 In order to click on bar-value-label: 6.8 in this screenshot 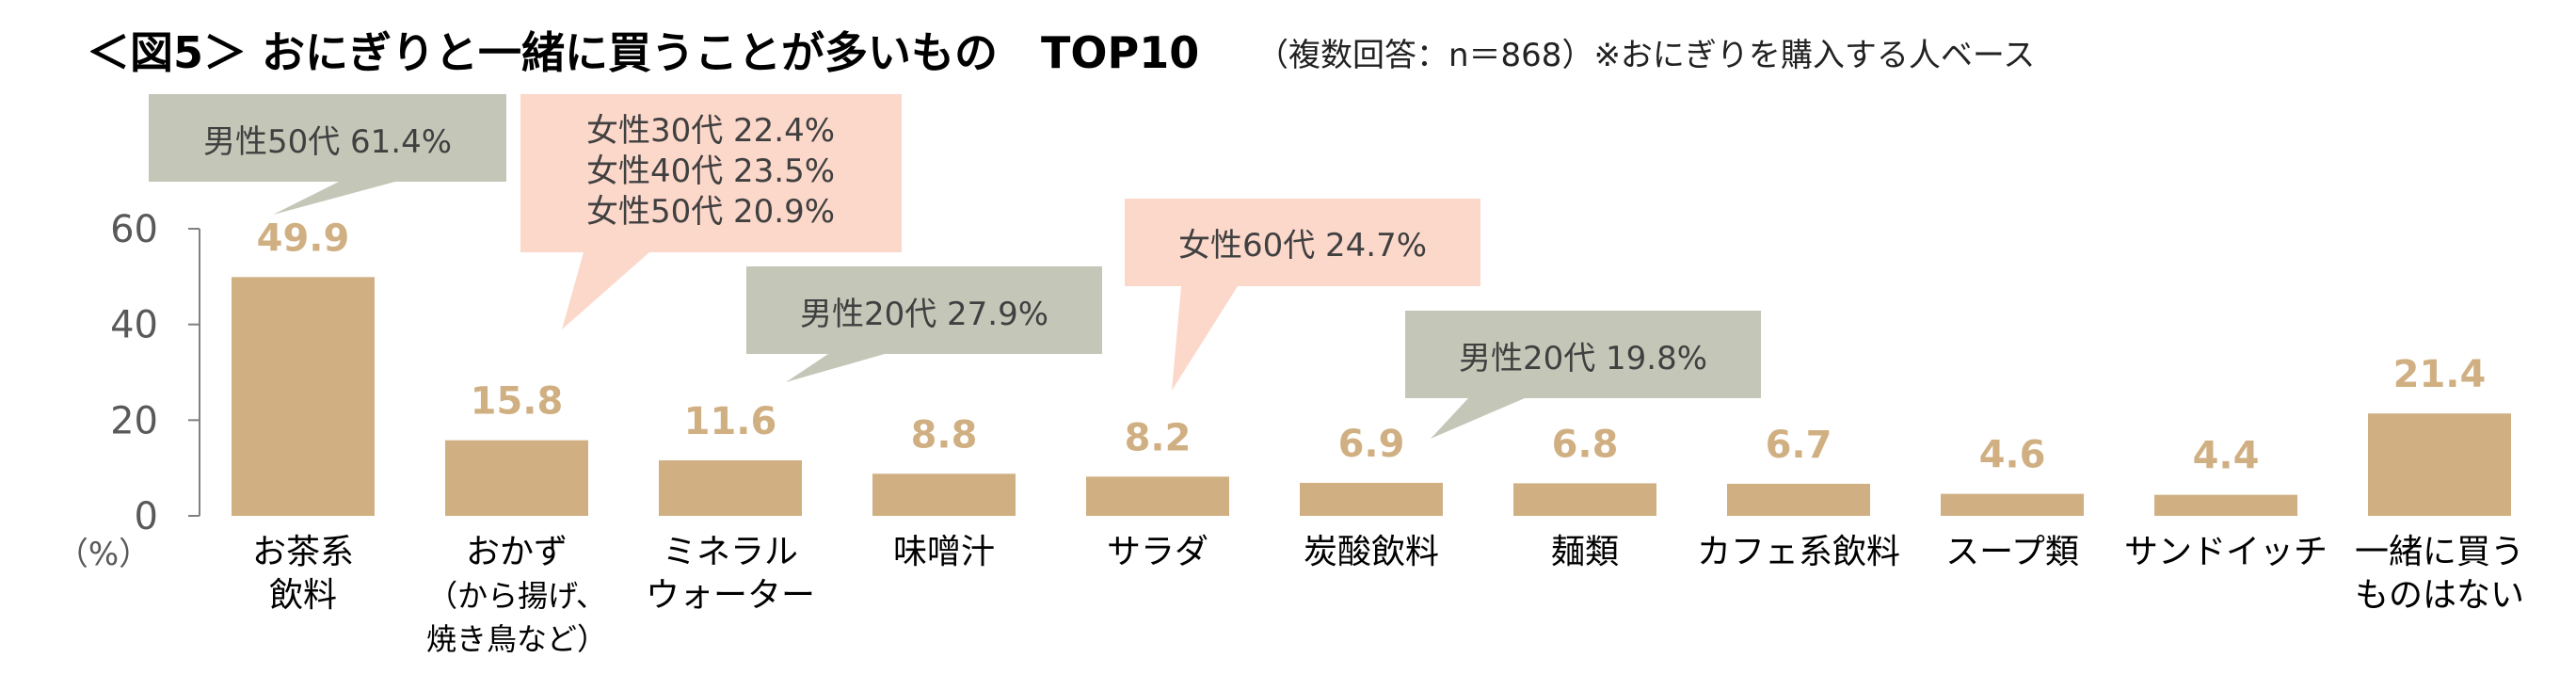, I will do `click(1585, 444)`.